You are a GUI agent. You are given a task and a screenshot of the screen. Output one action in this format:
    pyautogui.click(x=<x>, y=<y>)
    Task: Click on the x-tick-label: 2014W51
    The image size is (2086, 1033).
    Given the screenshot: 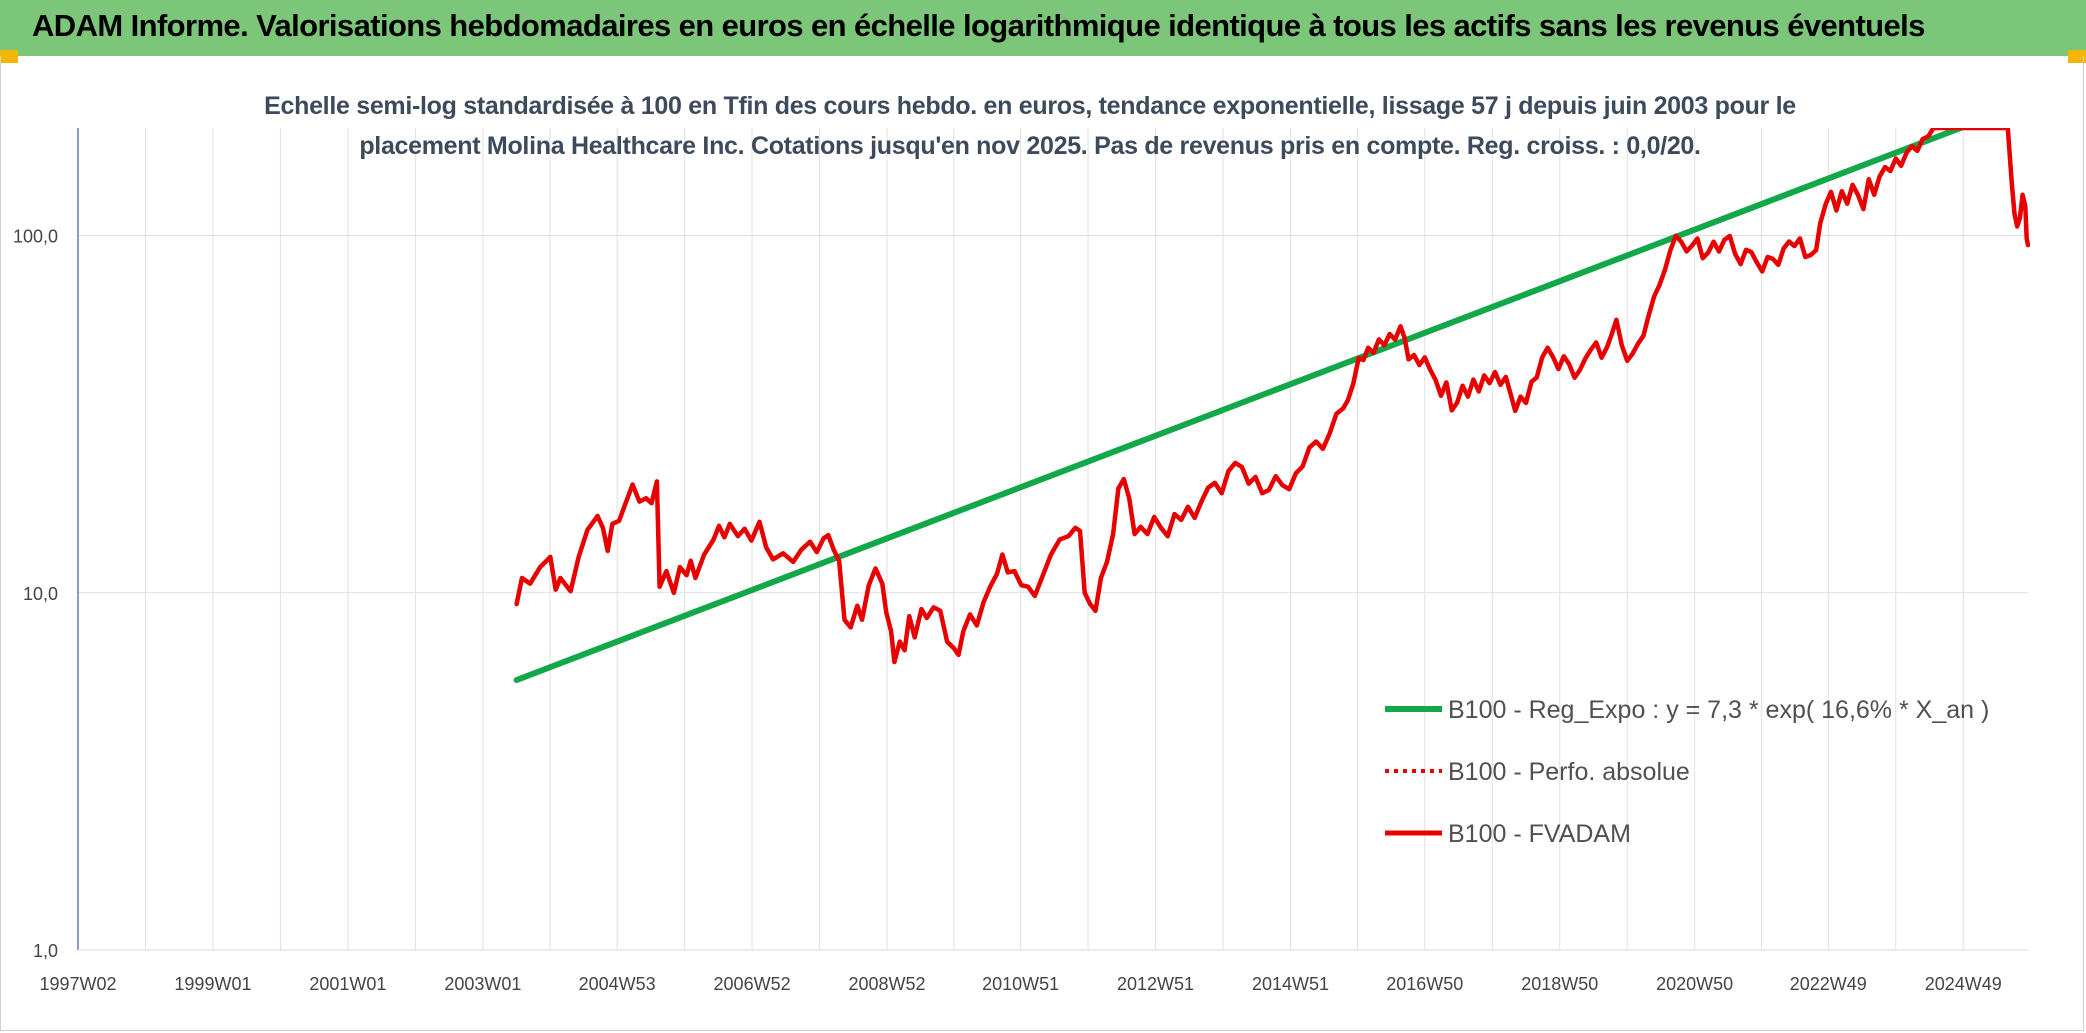 What is the action you would take?
    pyautogui.click(x=1290, y=984)
    